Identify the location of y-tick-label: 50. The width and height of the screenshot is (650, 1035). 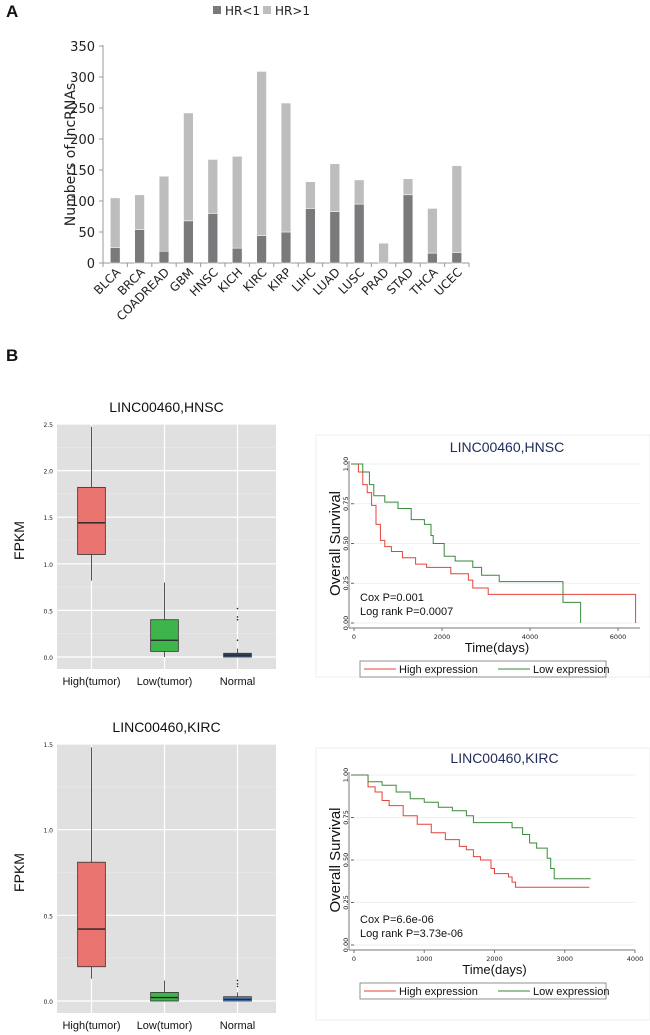
(86, 233).